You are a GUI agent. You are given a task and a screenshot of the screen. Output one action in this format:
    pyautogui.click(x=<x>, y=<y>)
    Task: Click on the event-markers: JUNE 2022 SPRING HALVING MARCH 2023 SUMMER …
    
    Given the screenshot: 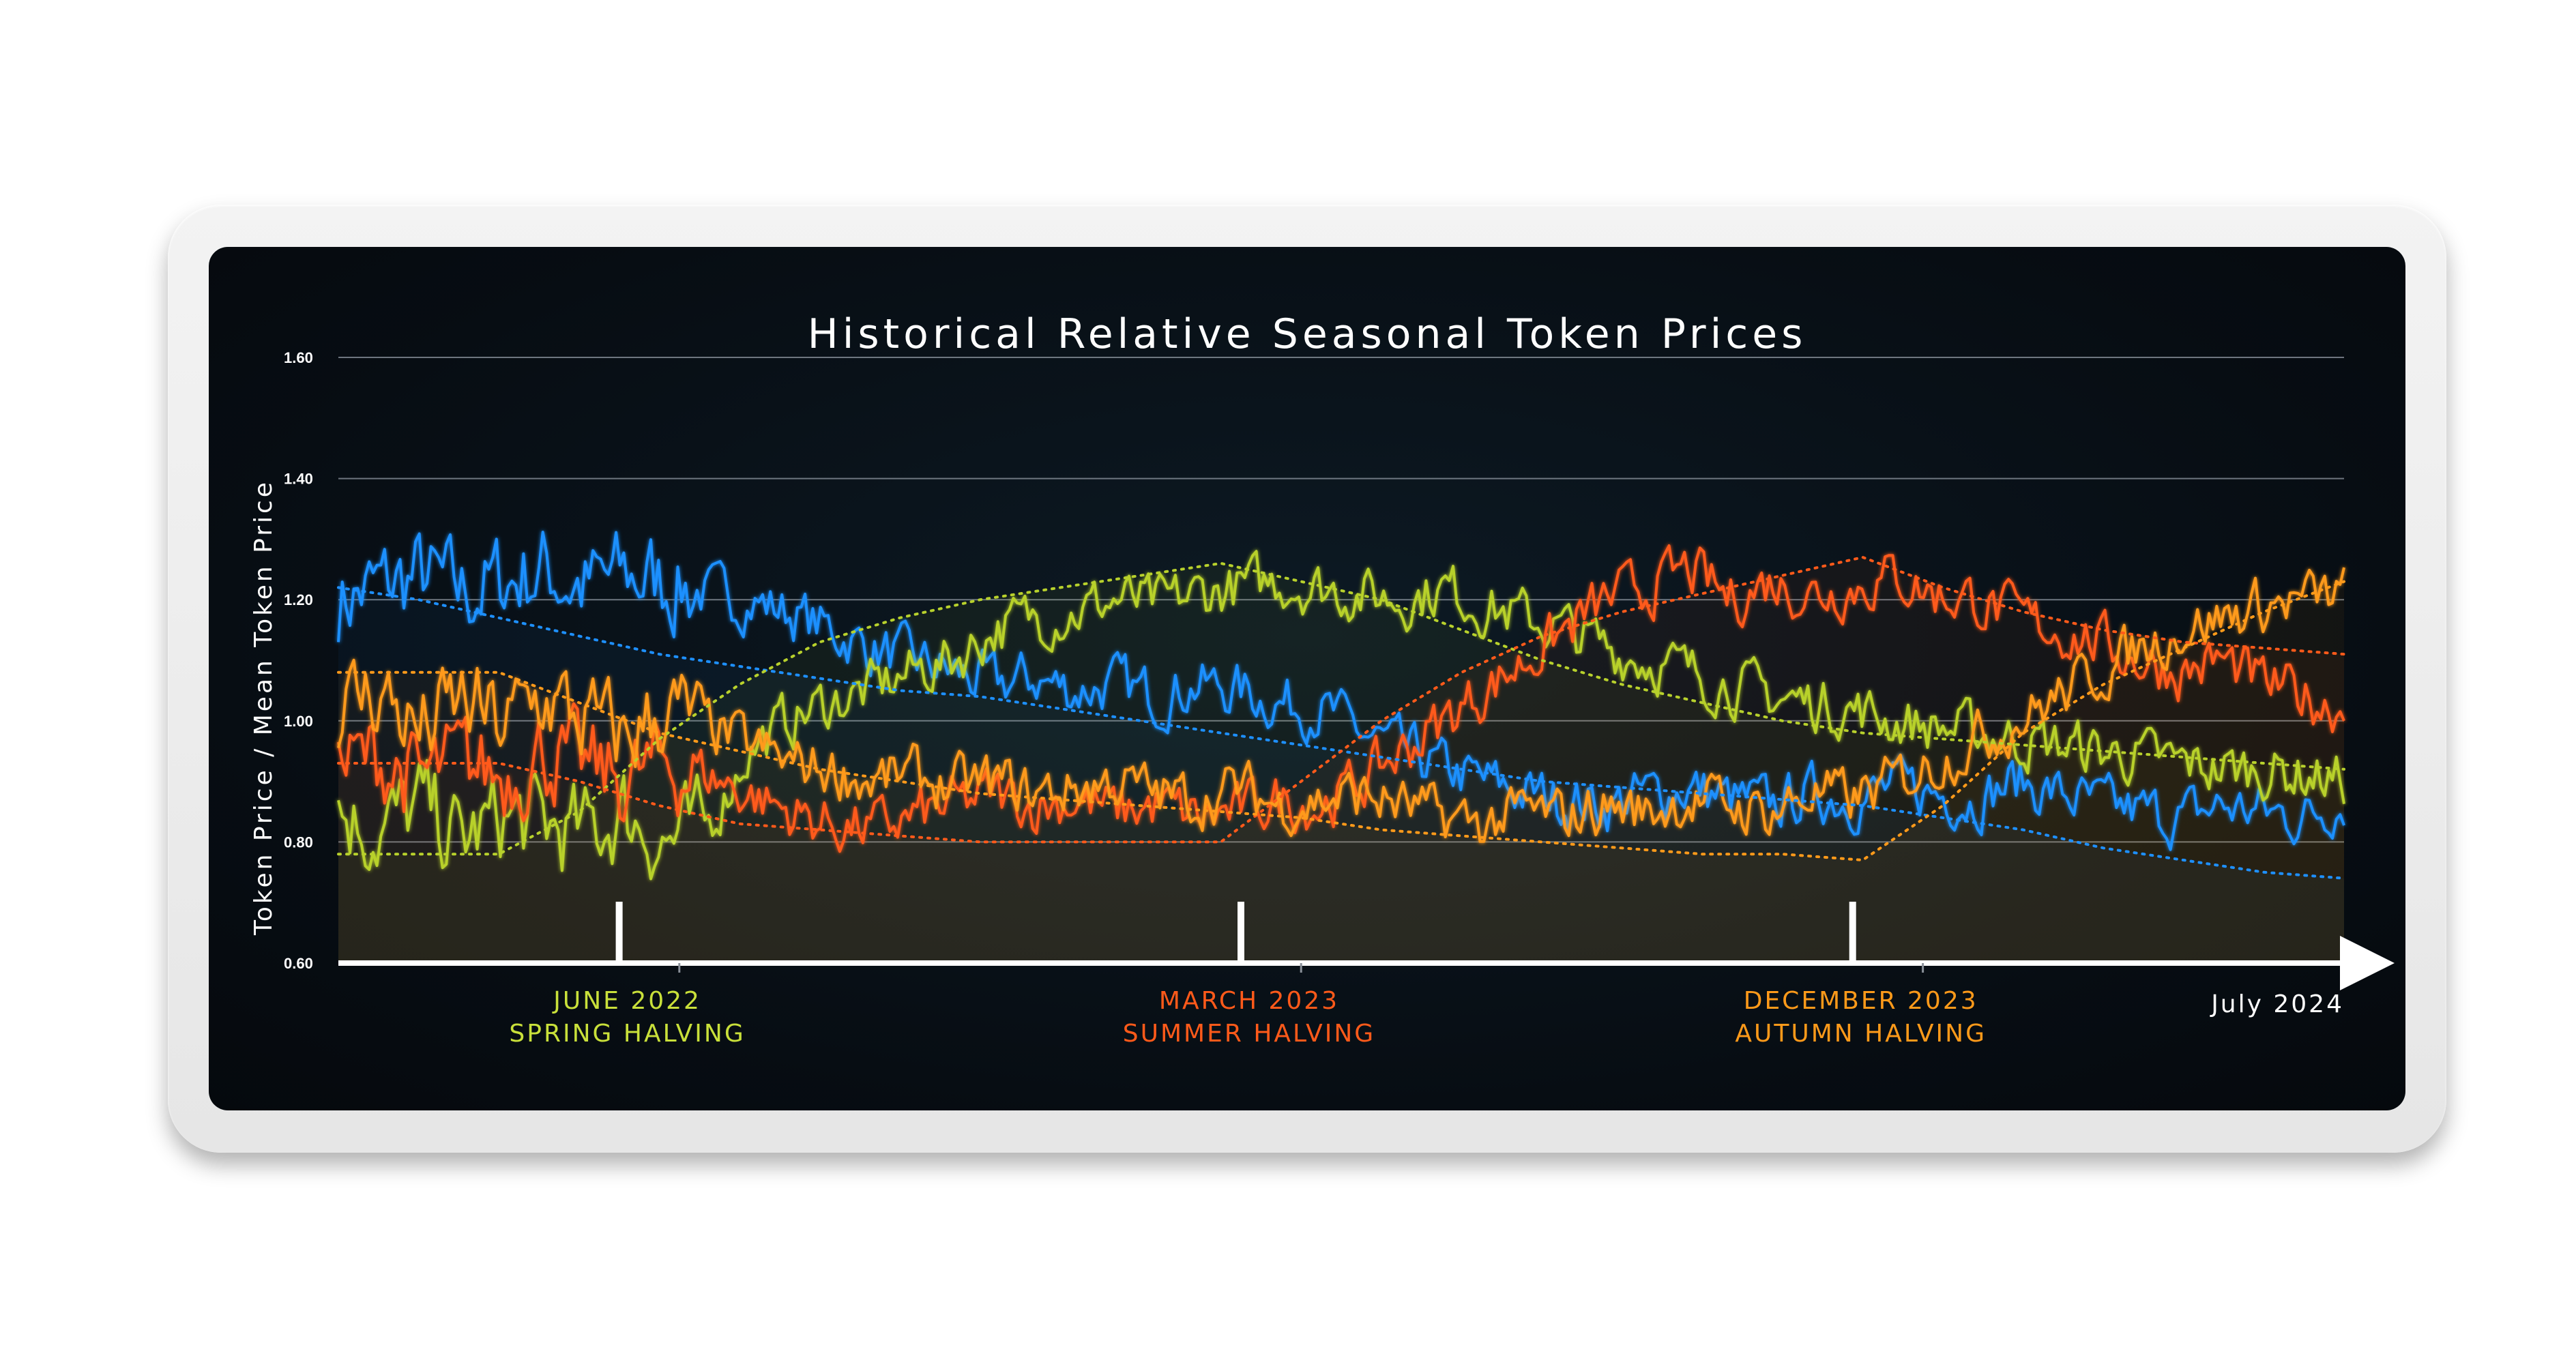 What is the action you would take?
    pyautogui.click(x=1248, y=975)
    